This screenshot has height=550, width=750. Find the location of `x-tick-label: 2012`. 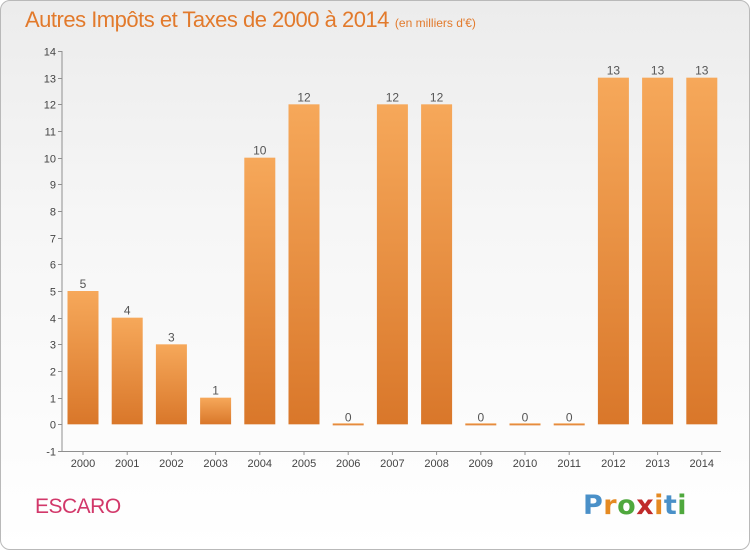

x-tick-label: 2012 is located at coordinates (613, 464).